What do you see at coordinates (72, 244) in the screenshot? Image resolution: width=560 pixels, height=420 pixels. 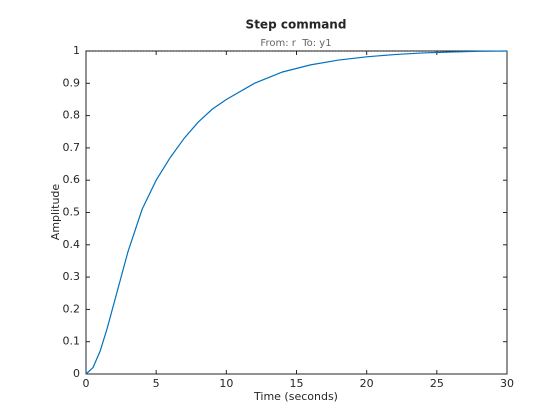 I see `y-tick-label: 0.4` at bounding box center [72, 244].